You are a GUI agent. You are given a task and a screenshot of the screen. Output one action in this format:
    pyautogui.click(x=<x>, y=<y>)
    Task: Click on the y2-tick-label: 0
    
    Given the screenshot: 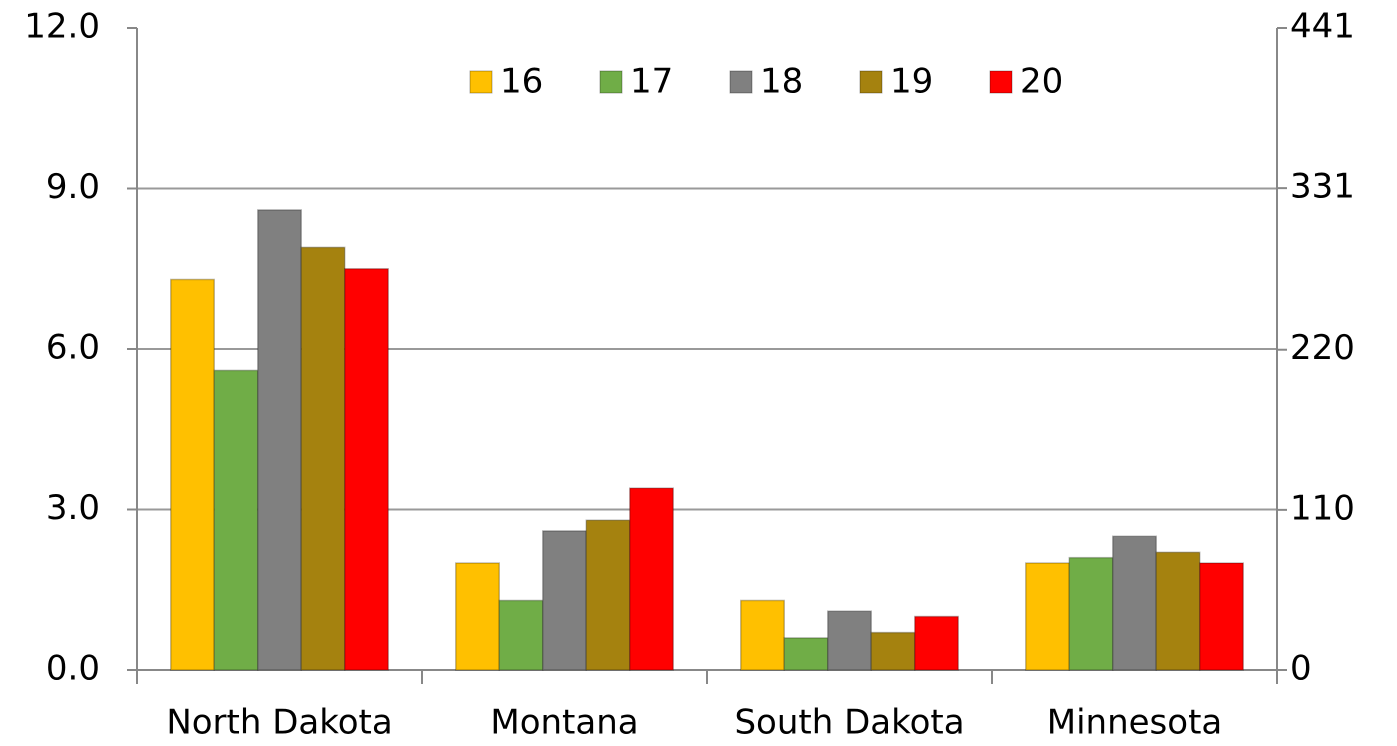 What is the action you would take?
    pyautogui.click(x=1301, y=669)
    